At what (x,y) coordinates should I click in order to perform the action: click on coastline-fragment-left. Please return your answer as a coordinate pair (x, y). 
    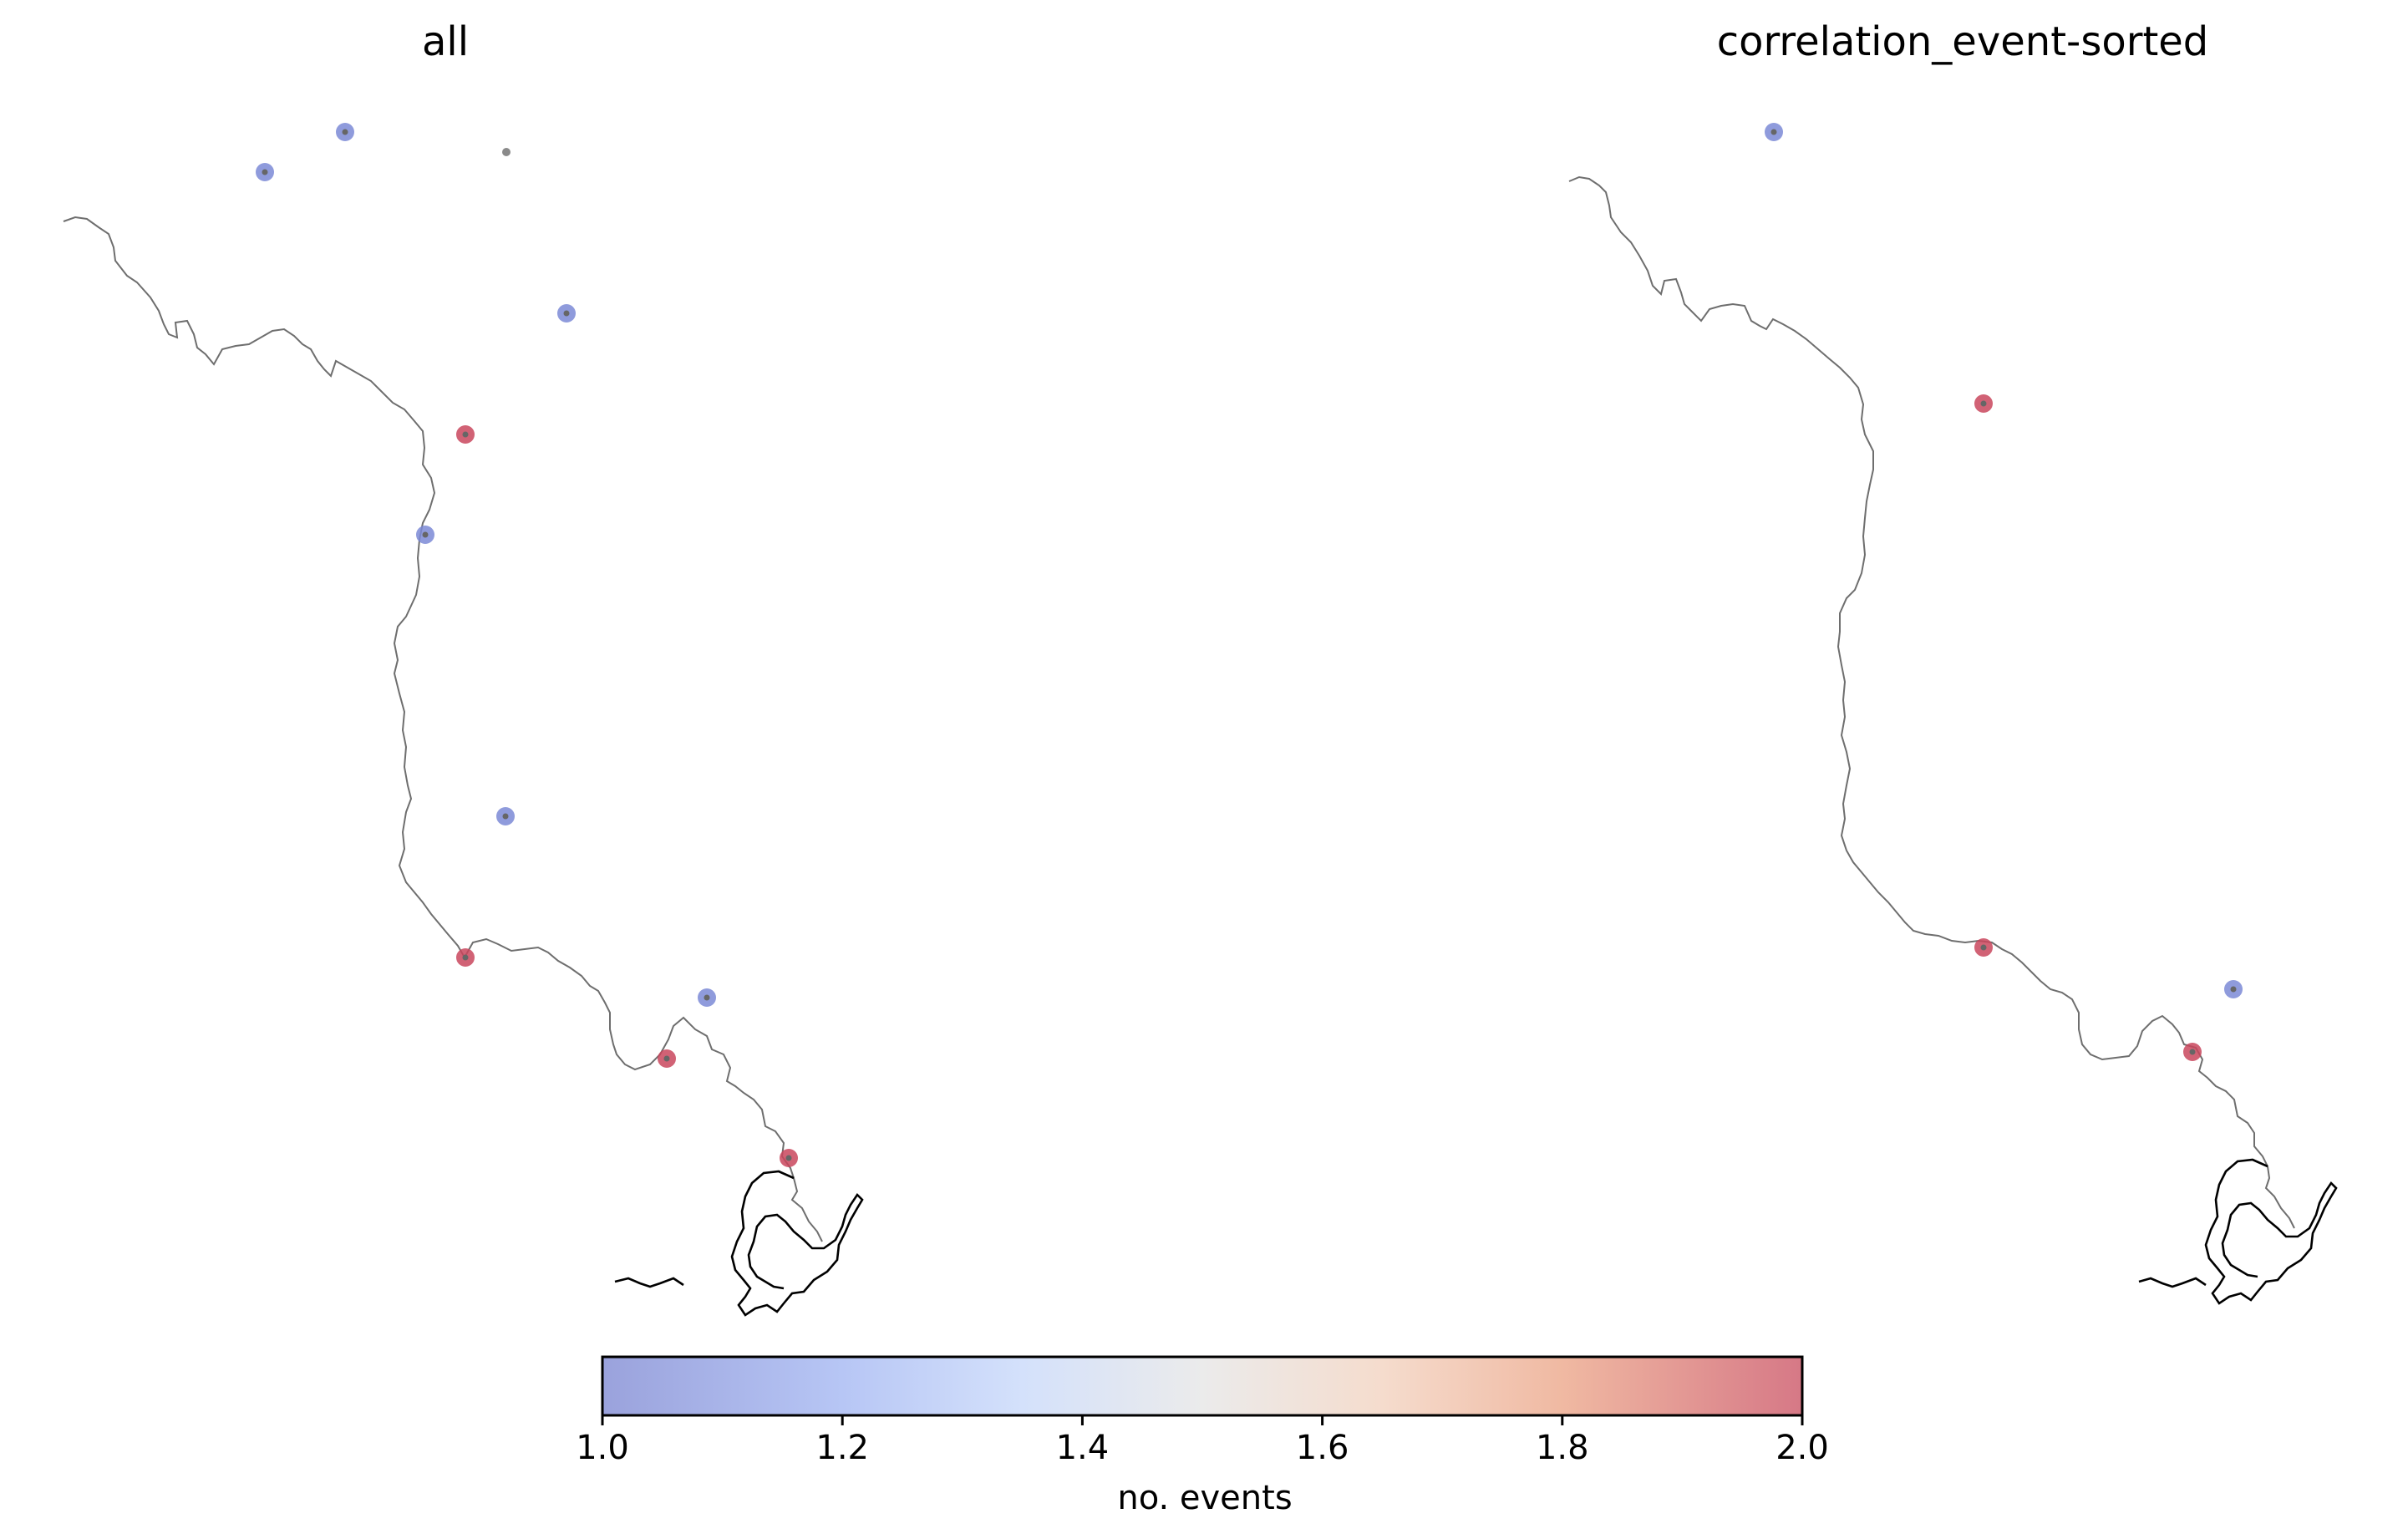
    Looking at the image, I should click on (649, 1282).